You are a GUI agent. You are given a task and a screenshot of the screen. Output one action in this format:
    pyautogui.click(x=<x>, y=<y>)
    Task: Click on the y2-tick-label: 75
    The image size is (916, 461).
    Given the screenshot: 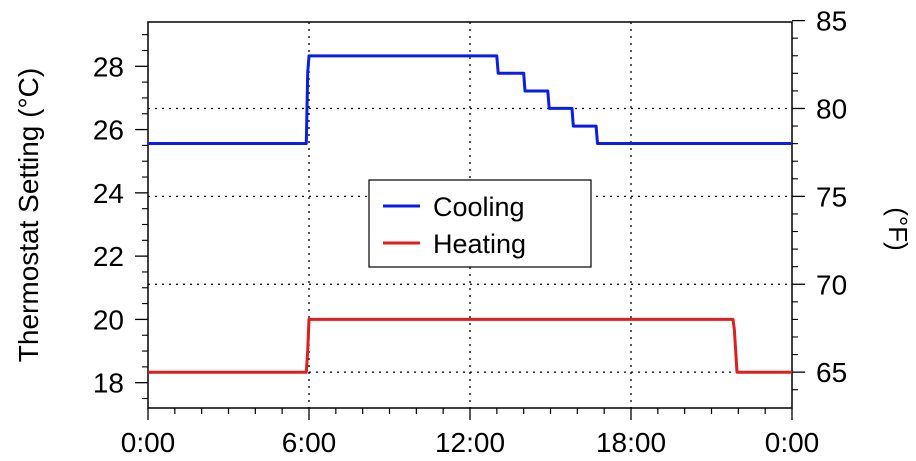 What is the action you would take?
    pyautogui.click(x=831, y=196)
    